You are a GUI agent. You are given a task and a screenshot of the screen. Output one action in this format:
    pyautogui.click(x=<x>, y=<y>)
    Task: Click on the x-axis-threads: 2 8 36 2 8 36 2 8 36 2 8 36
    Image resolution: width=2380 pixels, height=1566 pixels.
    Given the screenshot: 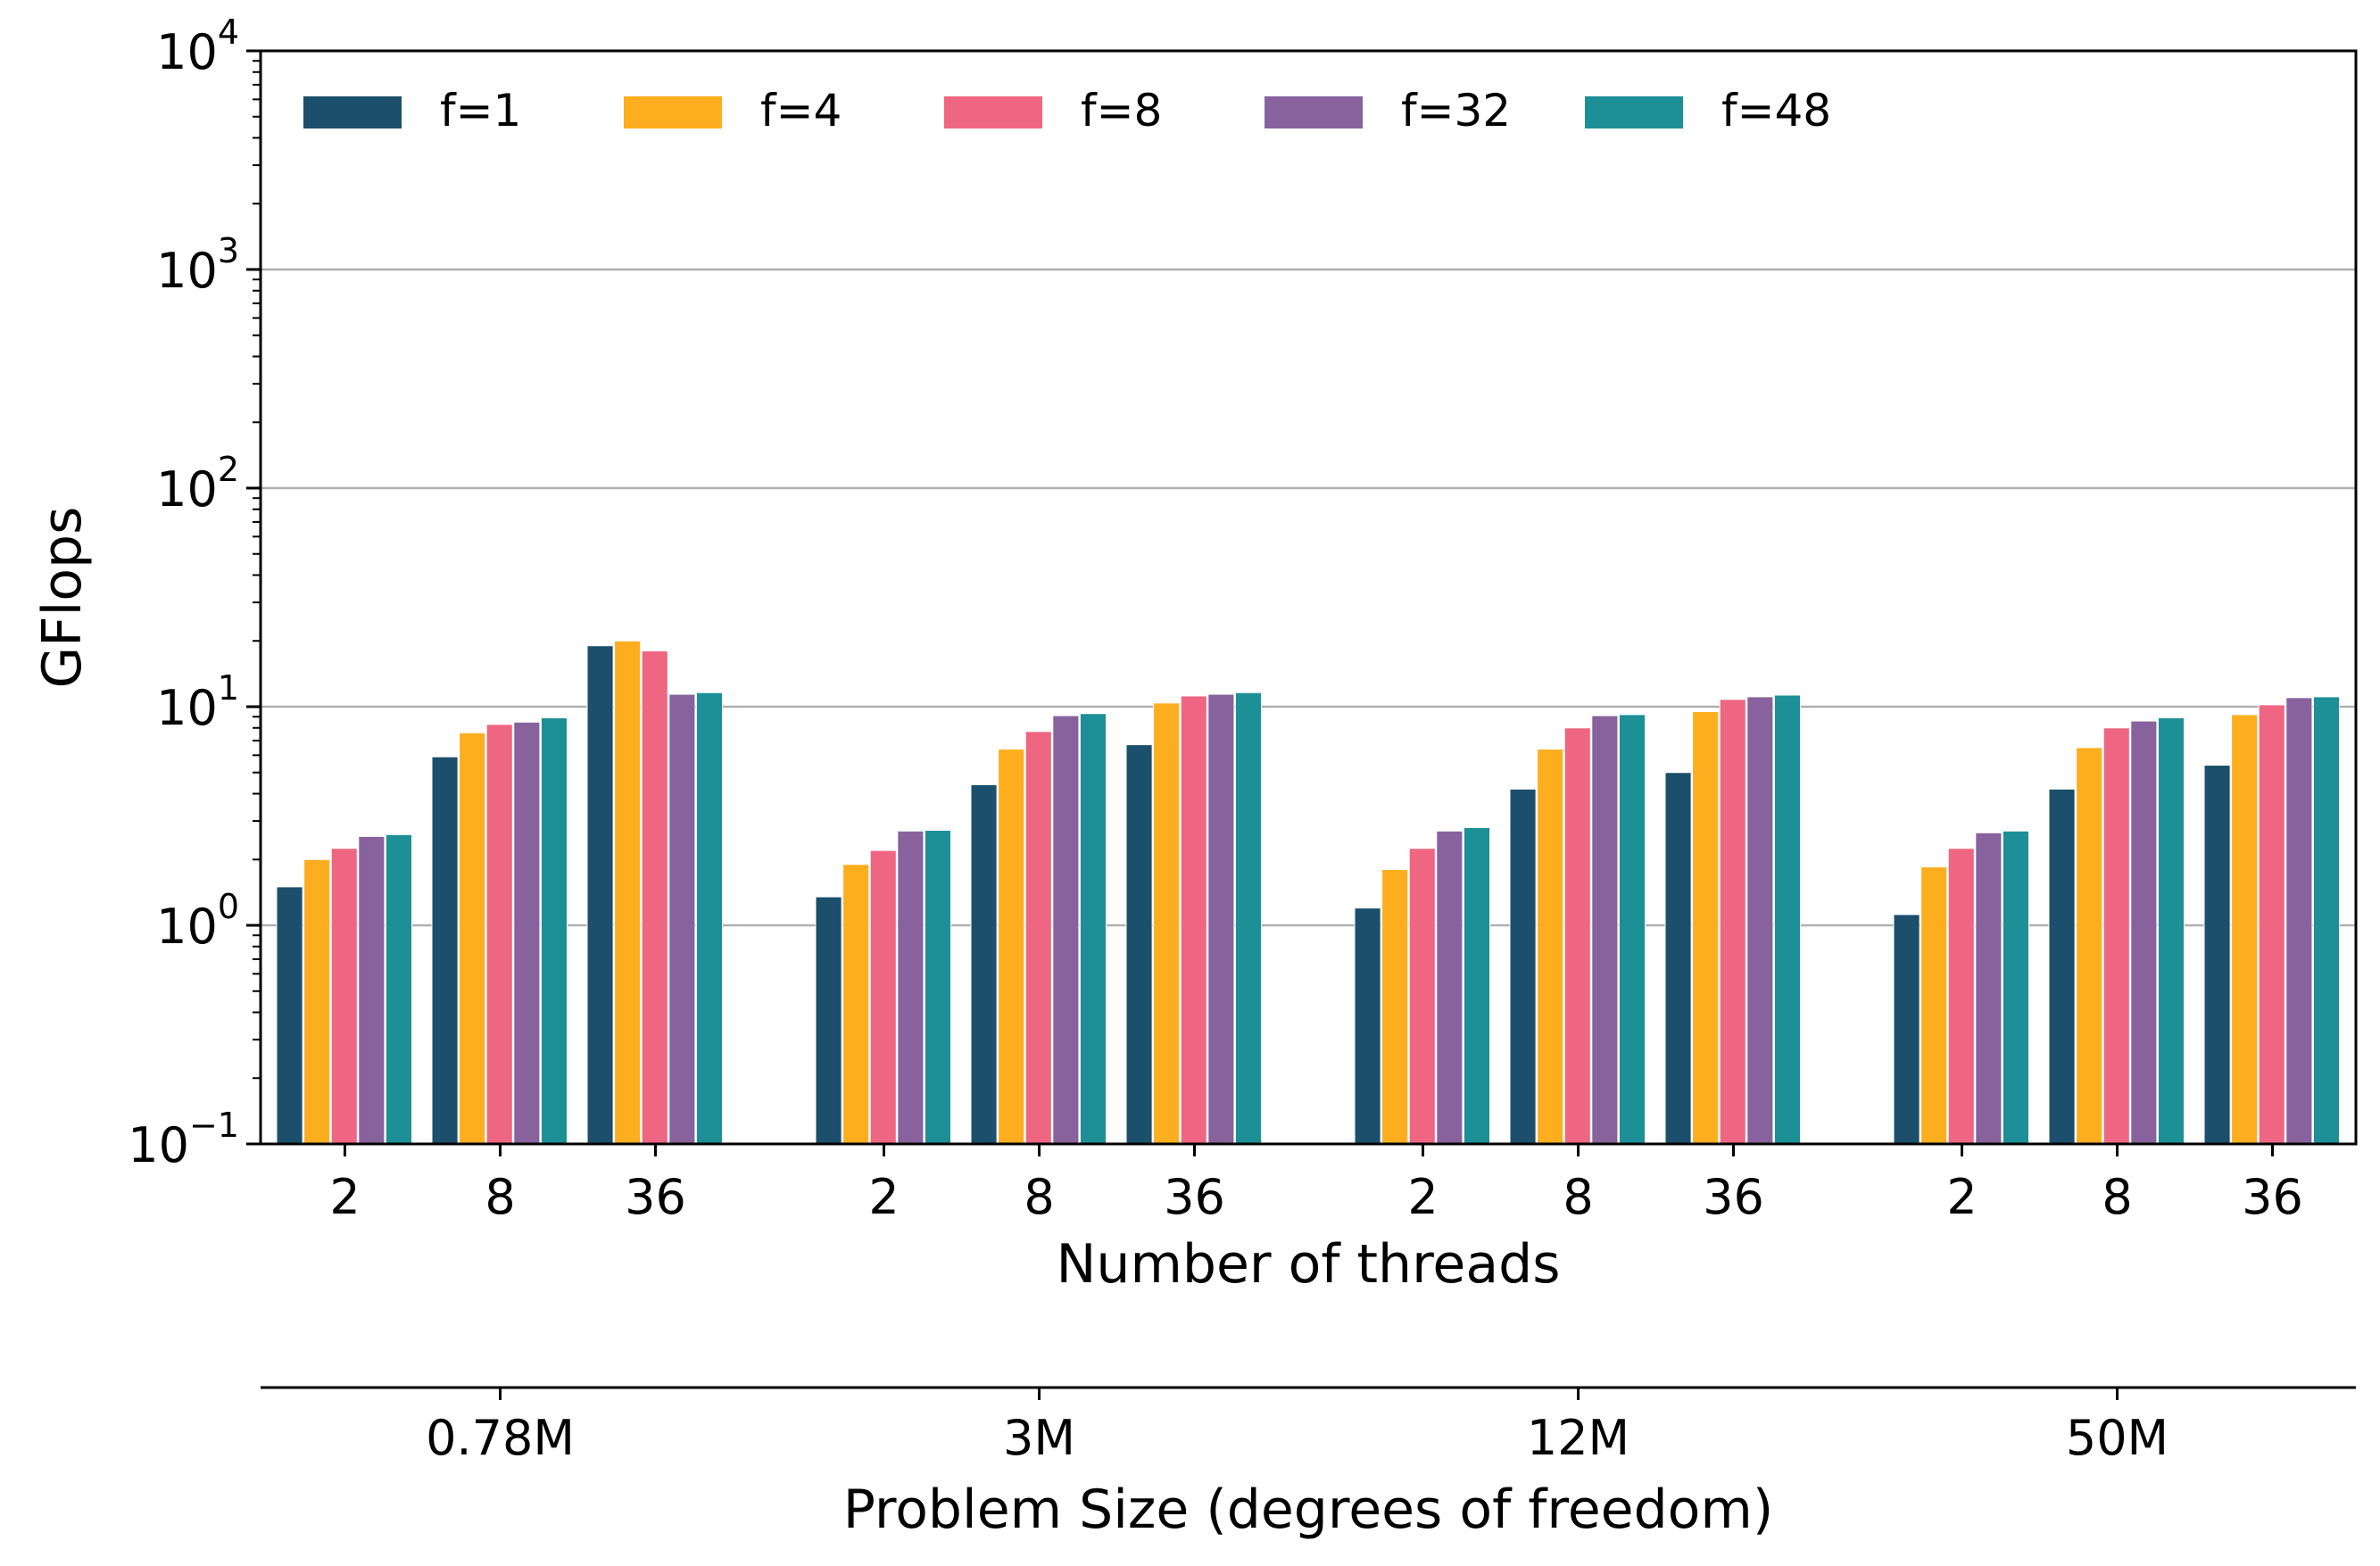 What is the action you would take?
    pyautogui.click(x=1316, y=1184)
    